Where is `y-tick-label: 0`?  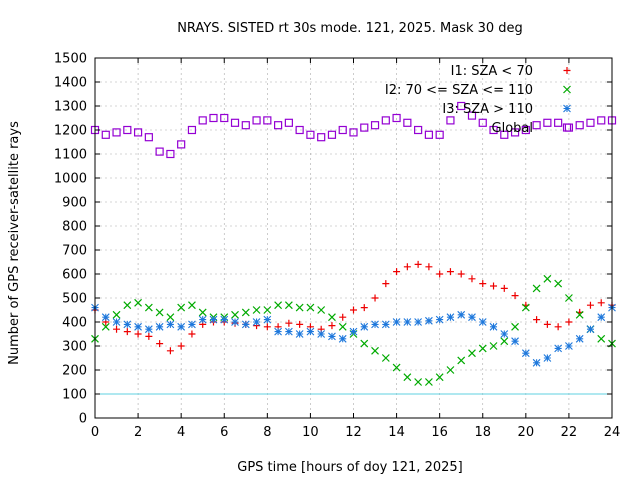
y-tick-label: 0 is located at coordinates (83, 419).